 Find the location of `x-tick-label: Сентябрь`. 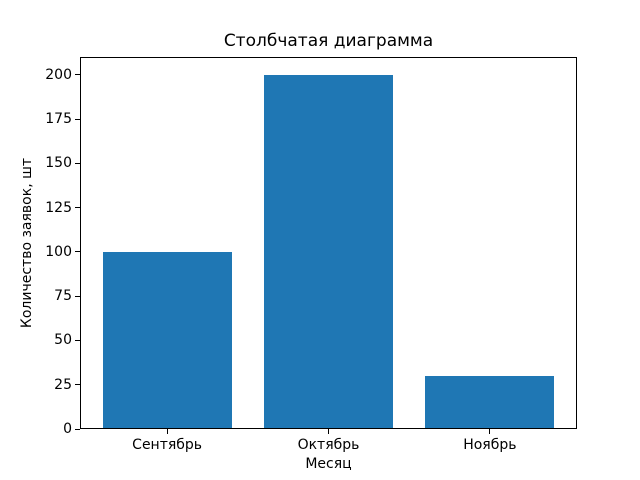

x-tick-label: Сентябрь is located at coordinates (167, 445).